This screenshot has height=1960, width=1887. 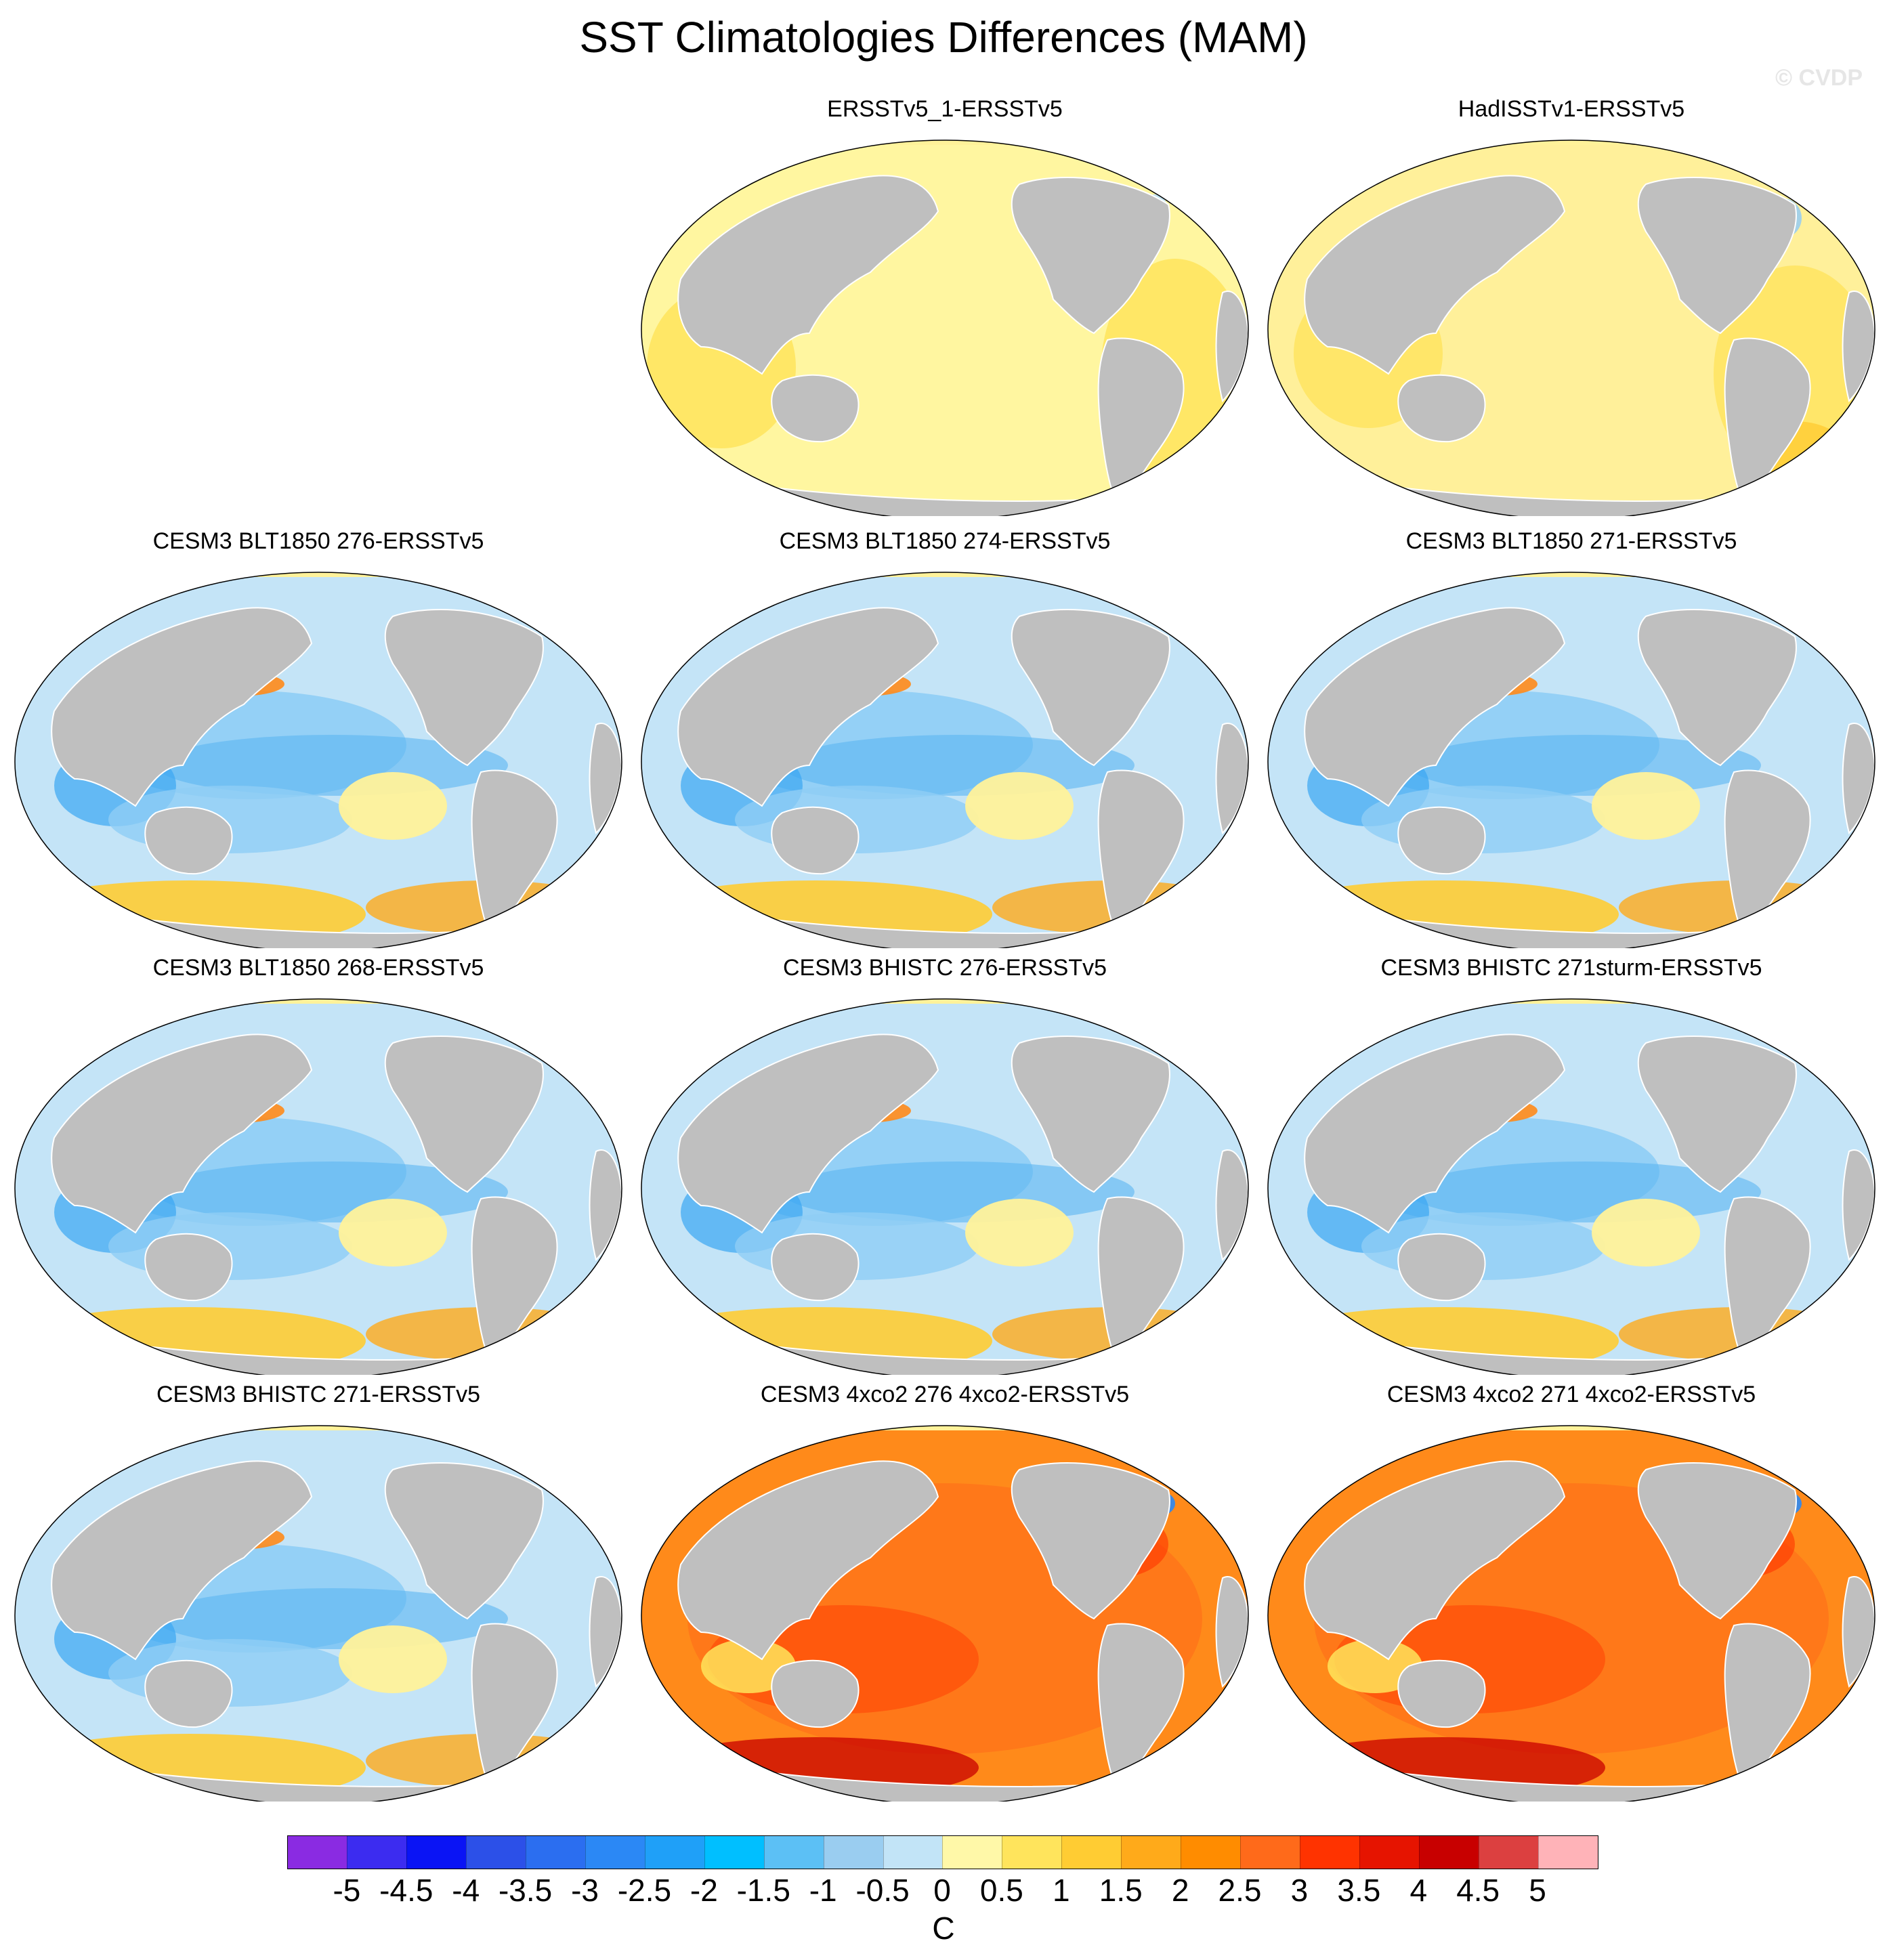 What do you see at coordinates (1419, 1890) in the screenshot?
I see `colorbar-tick-label: 4` at bounding box center [1419, 1890].